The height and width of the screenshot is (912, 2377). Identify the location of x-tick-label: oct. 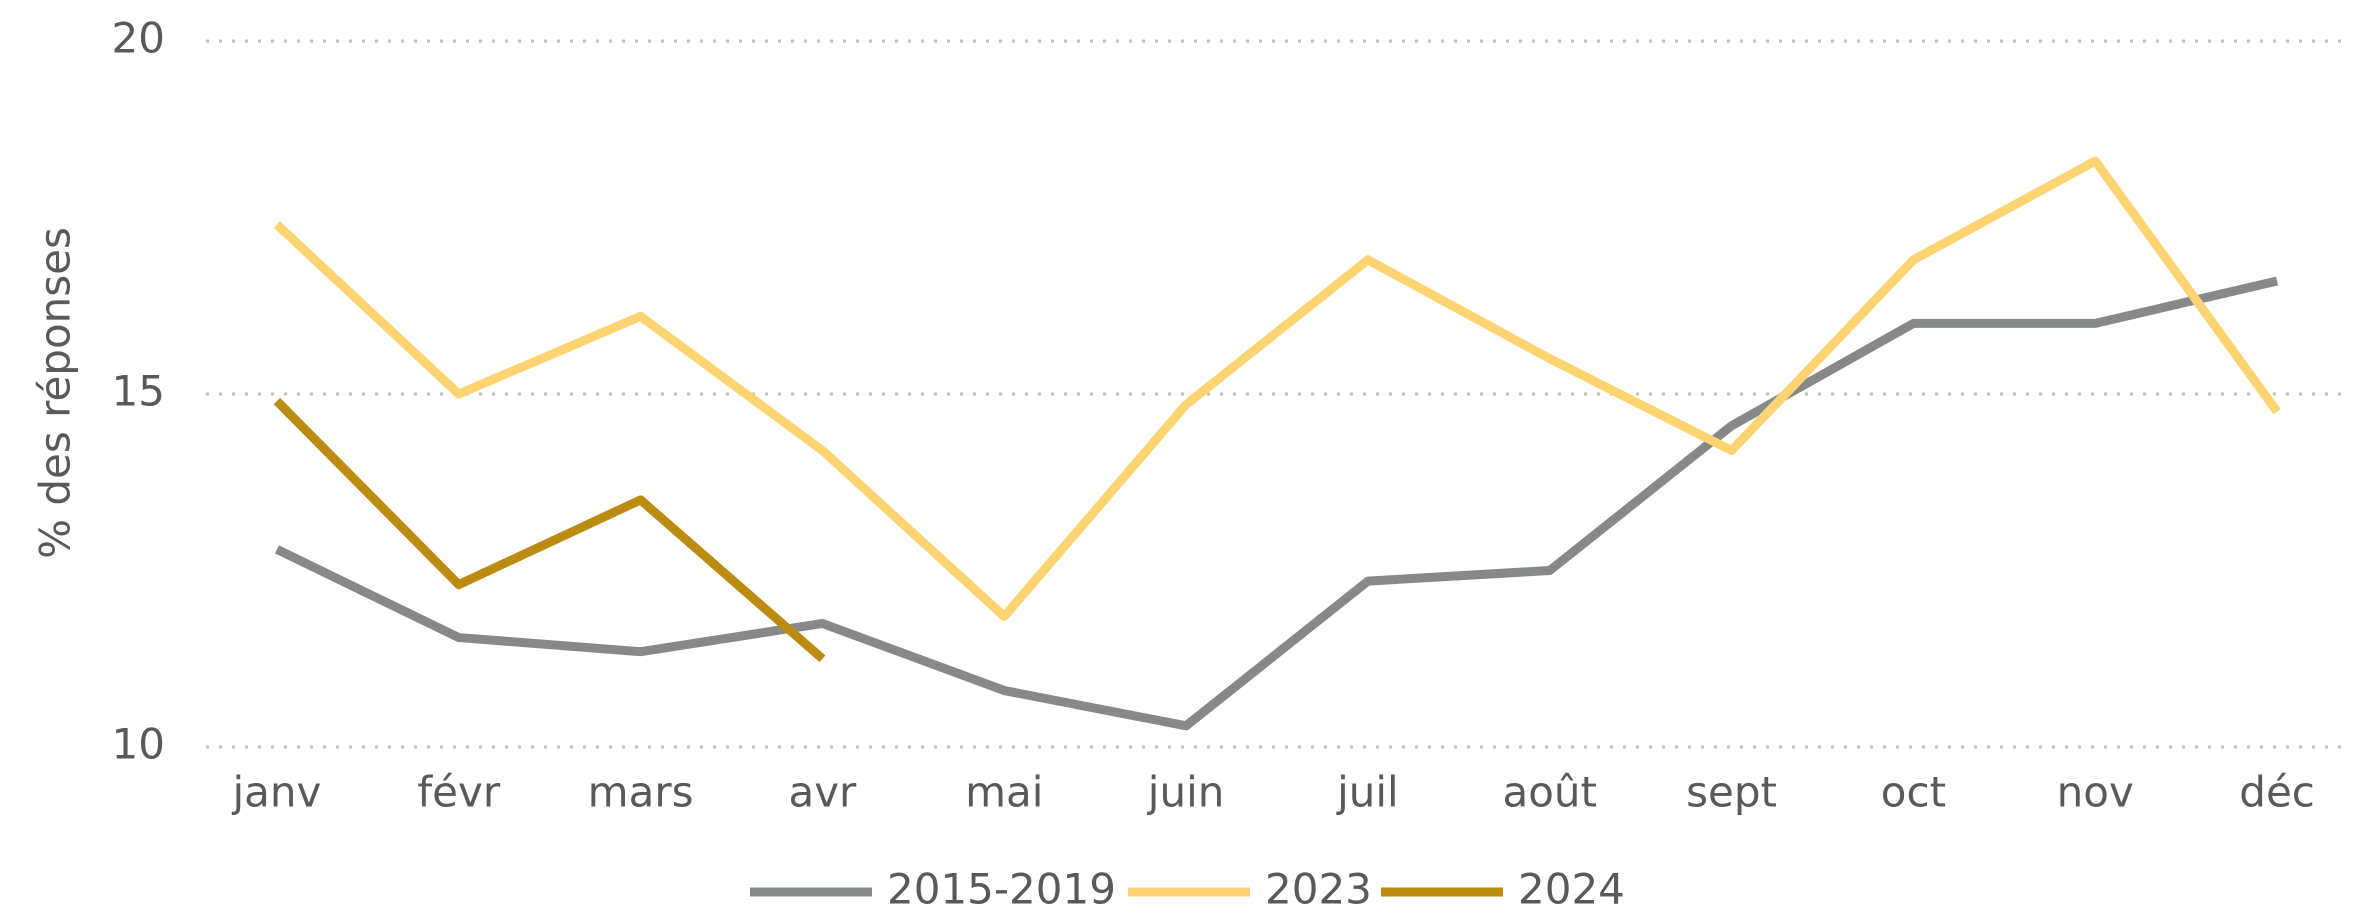
(1913, 792).